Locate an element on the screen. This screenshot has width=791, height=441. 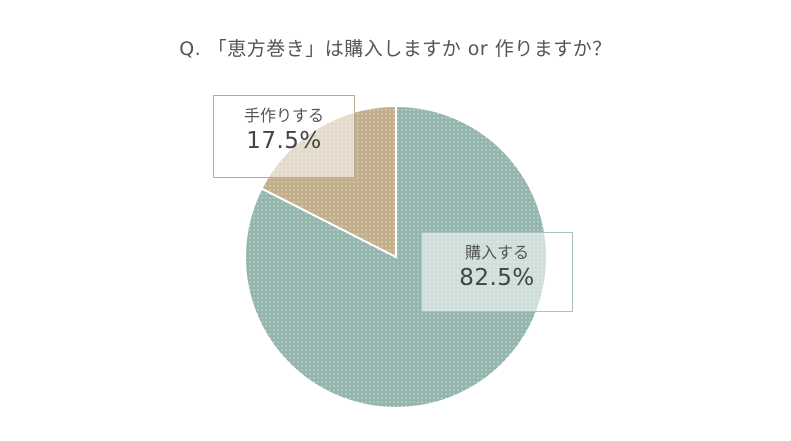
pie-slice-texture is located at coordinates (328, 181).